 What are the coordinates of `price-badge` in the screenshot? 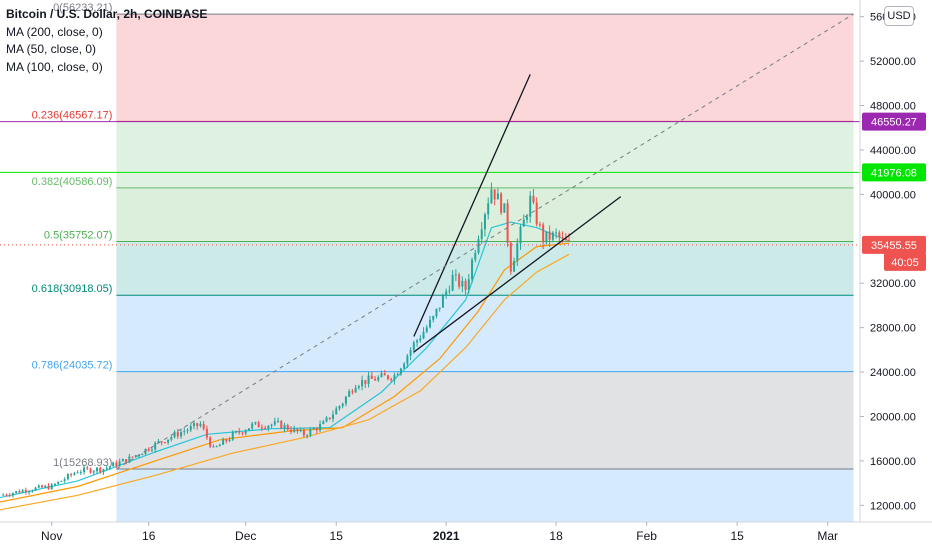 It's located at (894, 244).